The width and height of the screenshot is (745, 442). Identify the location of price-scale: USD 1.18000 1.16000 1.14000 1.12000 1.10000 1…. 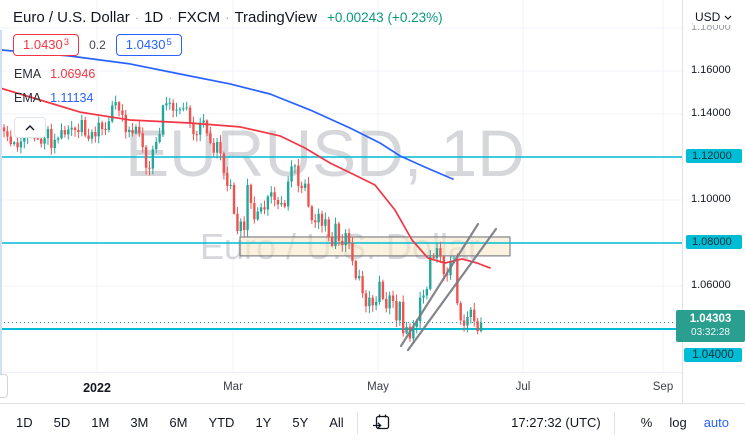
(710, 201).